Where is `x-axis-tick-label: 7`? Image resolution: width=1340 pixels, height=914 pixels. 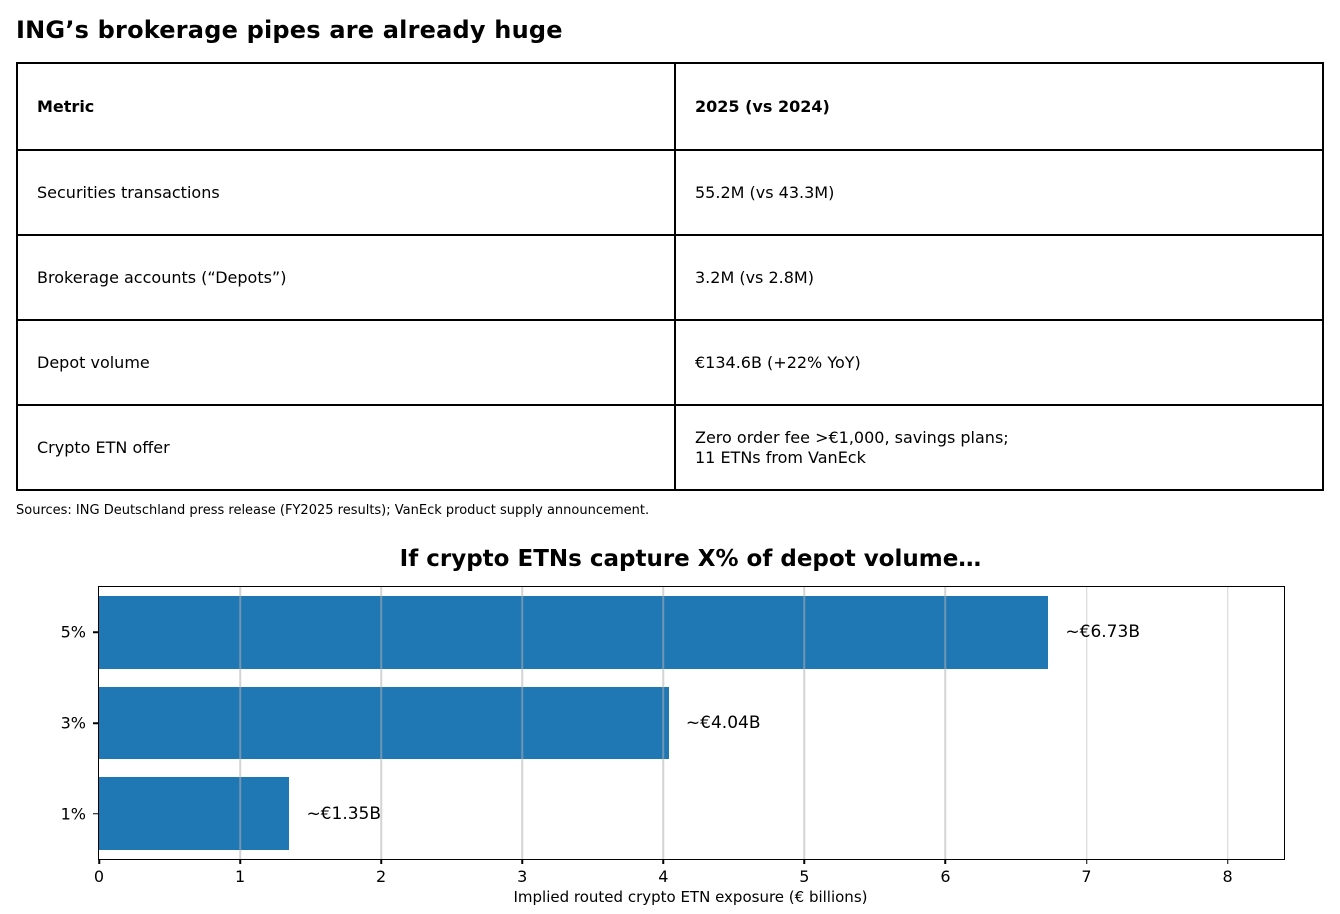
x-axis-tick-label: 7 is located at coordinates (1086, 876).